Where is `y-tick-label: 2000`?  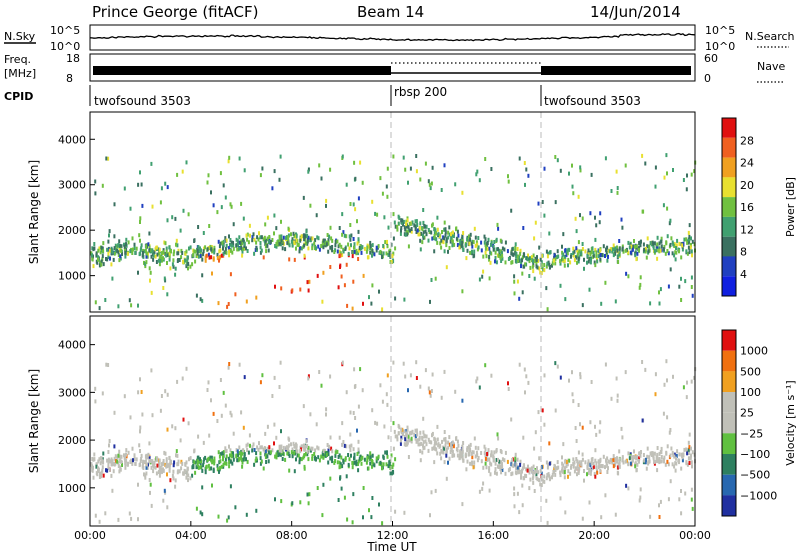
y-tick-label: 2000 is located at coordinates (72, 230).